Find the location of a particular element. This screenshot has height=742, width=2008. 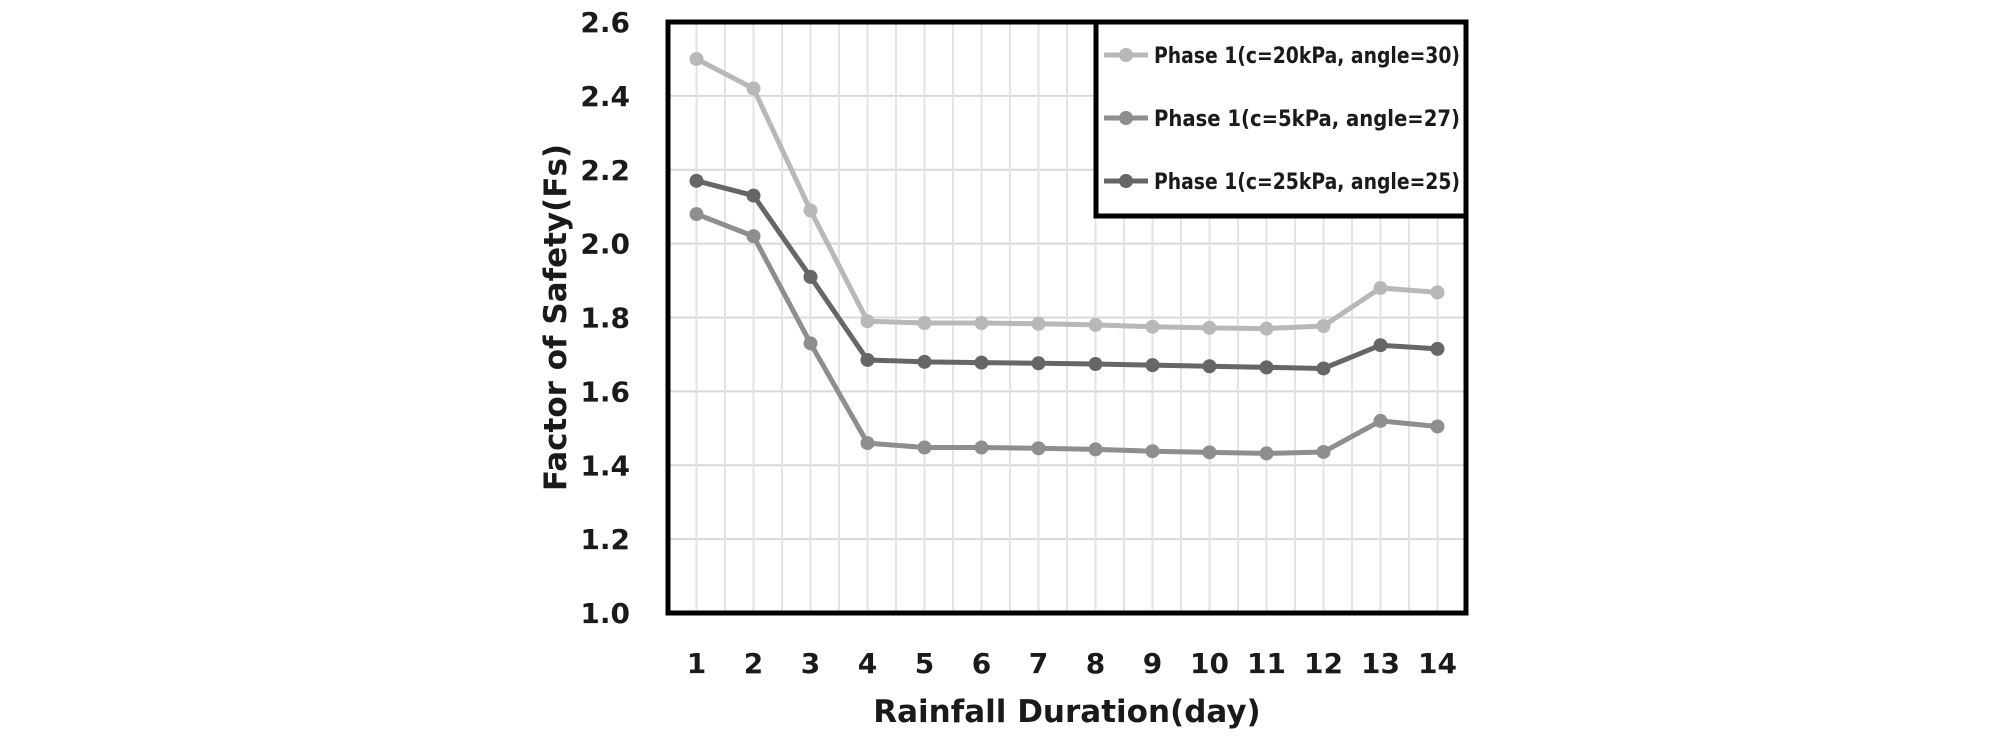

x-tick-label: 8 is located at coordinates (1095, 663).